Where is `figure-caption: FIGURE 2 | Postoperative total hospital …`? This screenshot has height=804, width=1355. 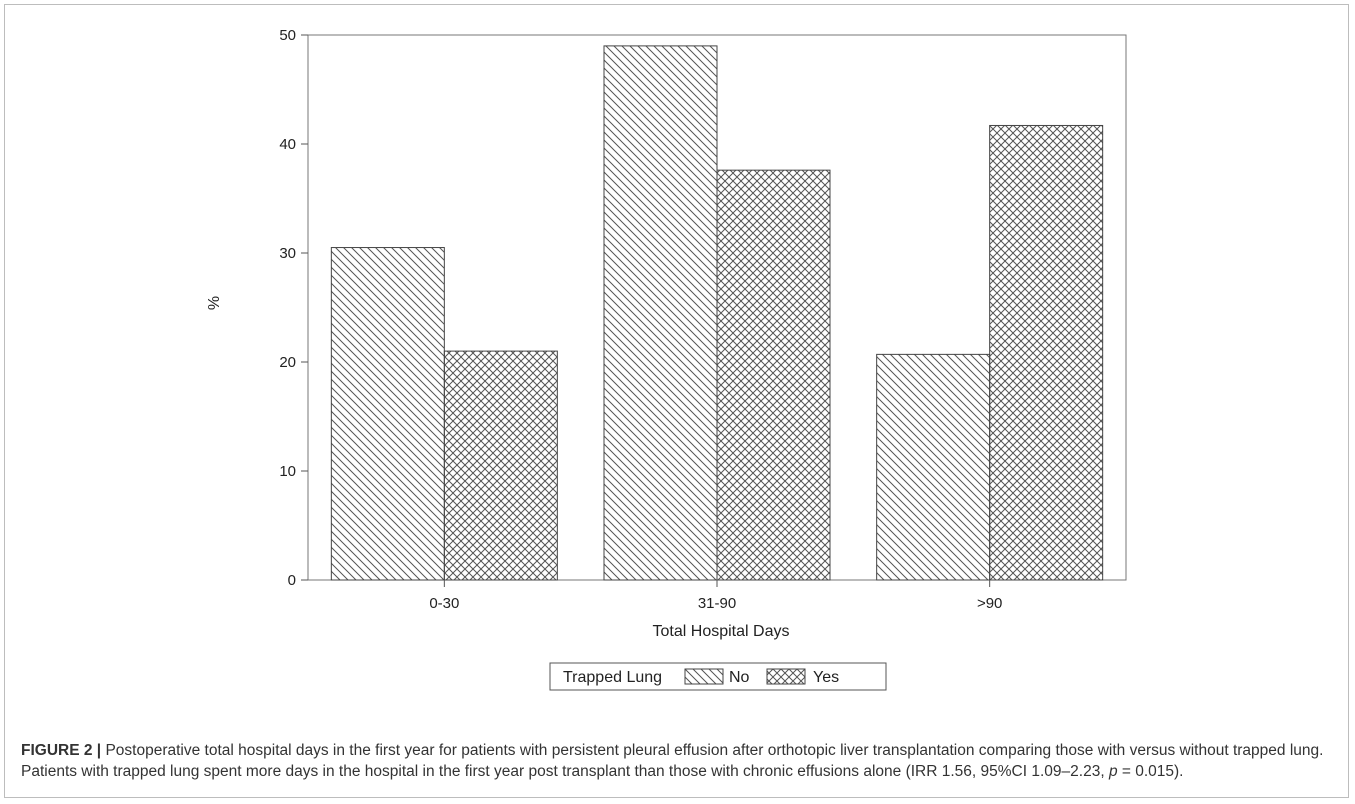 figure-caption: FIGURE 2 | Postoperative total hospital … is located at coordinates (681, 761).